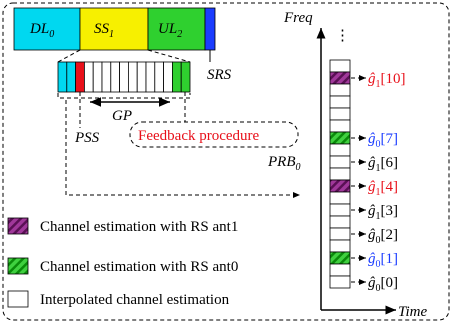 The height and width of the screenshot is (324, 452). I want to click on legend-label: Channel estimation with RS ant1, so click(139, 227).